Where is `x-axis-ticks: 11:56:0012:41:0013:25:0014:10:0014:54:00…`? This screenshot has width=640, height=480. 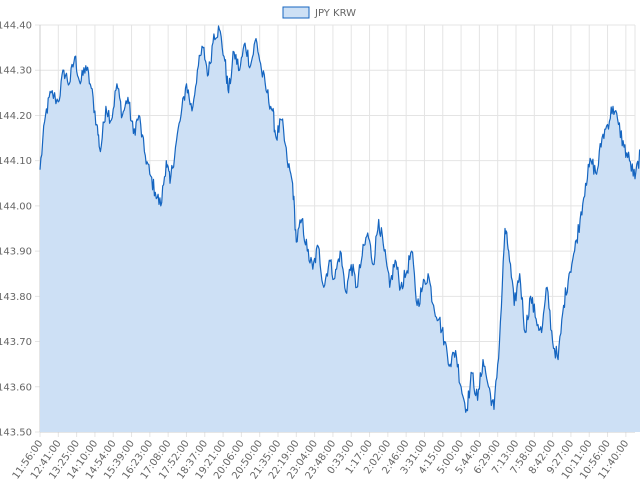
x-axis-ticks: 11:56:0012:41:0013:25:0014:10:0014:54:00… is located at coordinates (321, 459).